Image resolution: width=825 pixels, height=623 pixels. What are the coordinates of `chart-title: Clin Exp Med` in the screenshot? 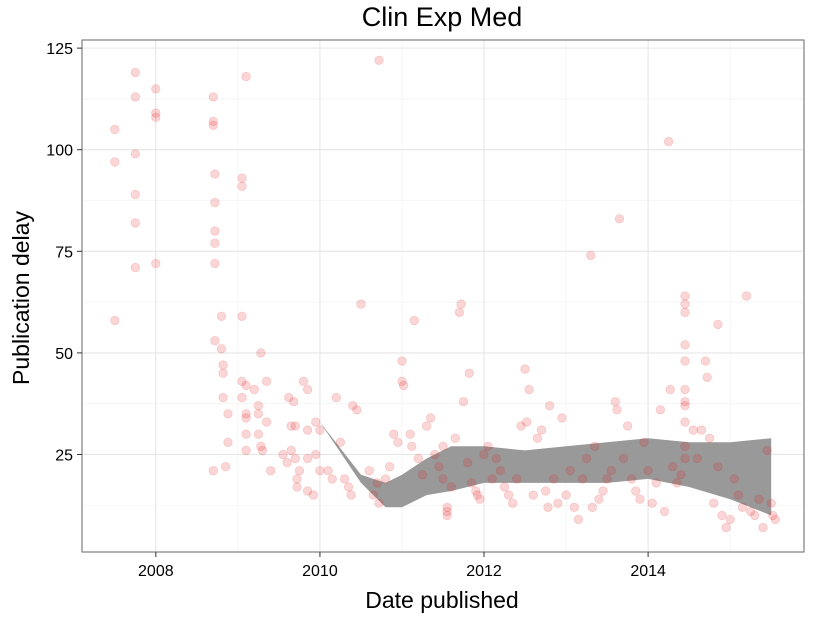 It's located at (442, 17).